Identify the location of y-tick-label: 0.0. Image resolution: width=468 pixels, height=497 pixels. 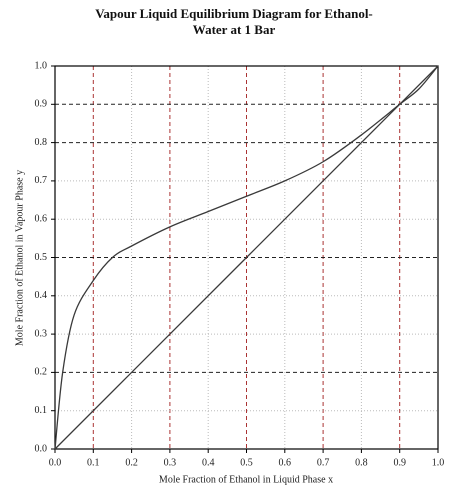
(41, 448).